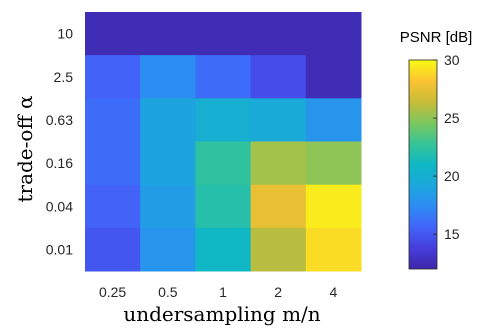 This screenshot has width=488, height=332. I want to click on colorbar-tick-label: 20, so click(452, 176).